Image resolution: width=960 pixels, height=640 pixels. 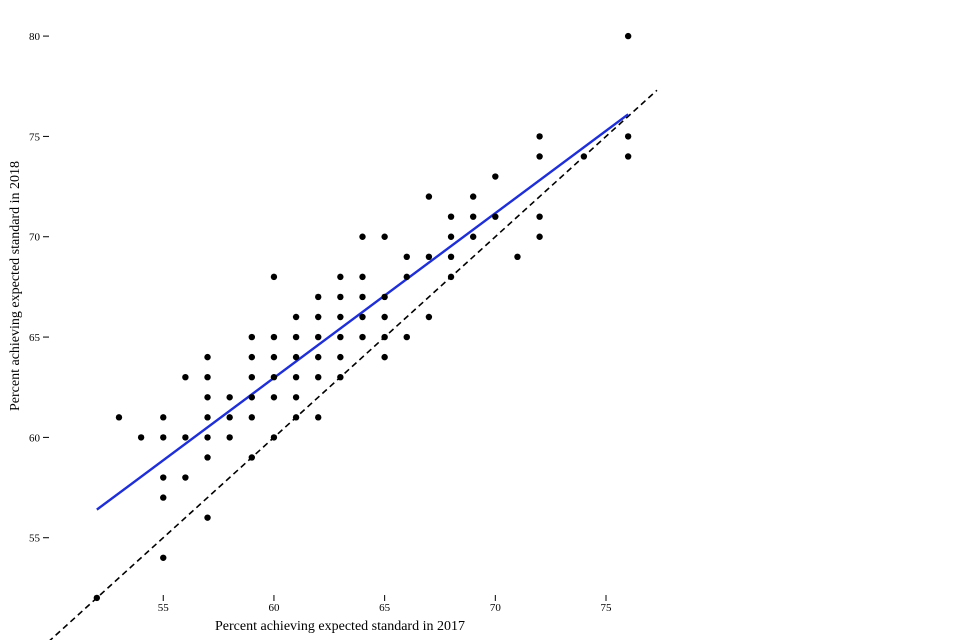 I want to click on x-tick-label: 65, so click(x=385, y=608).